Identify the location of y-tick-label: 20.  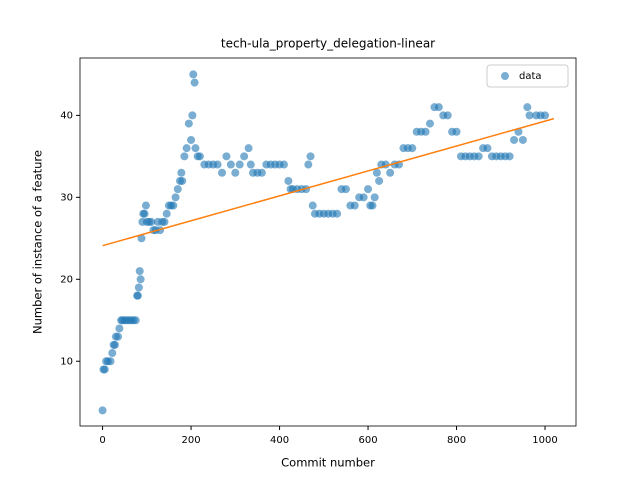
(66, 279).